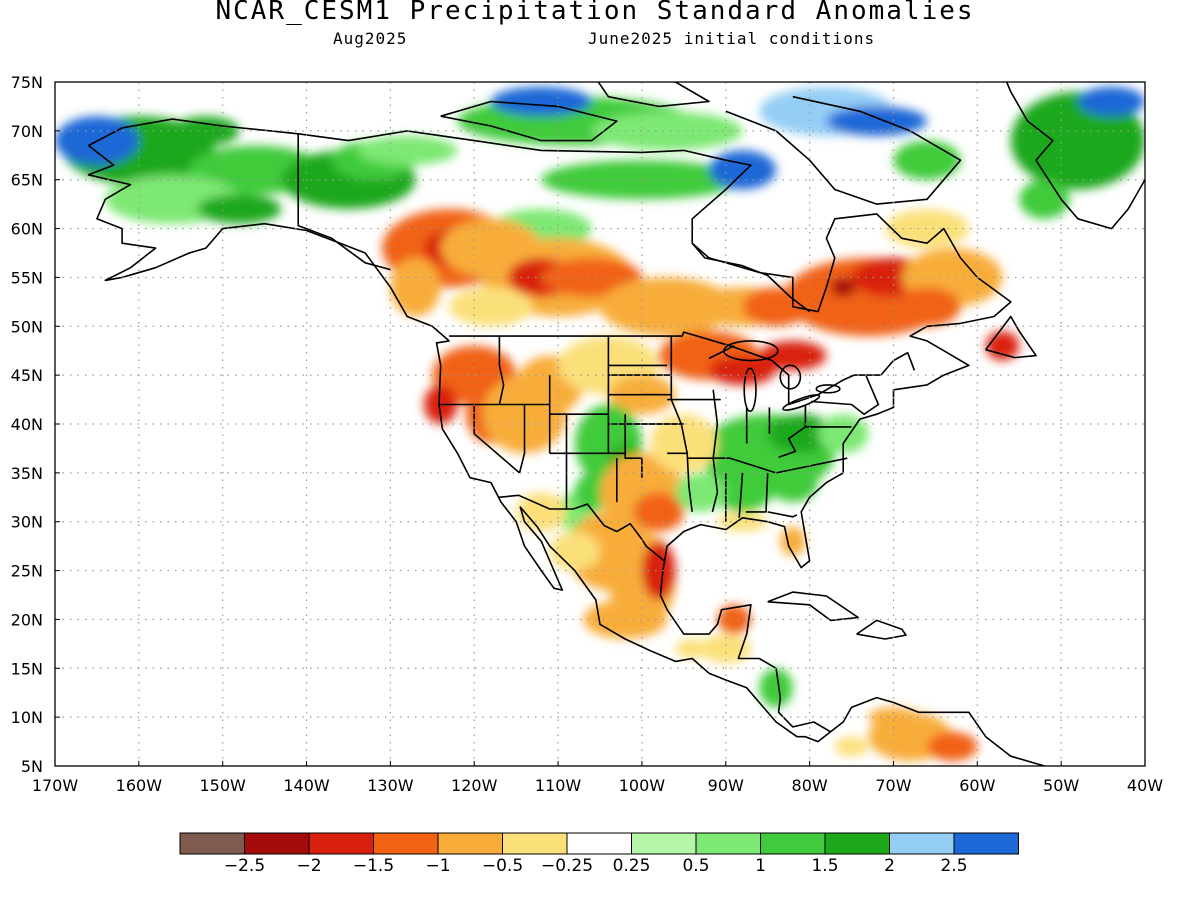 The width and height of the screenshot is (1200, 900). What do you see at coordinates (27, 473) in the screenshot?
I see `lat-tick-label: 35N` at bounding box center [27, 473].